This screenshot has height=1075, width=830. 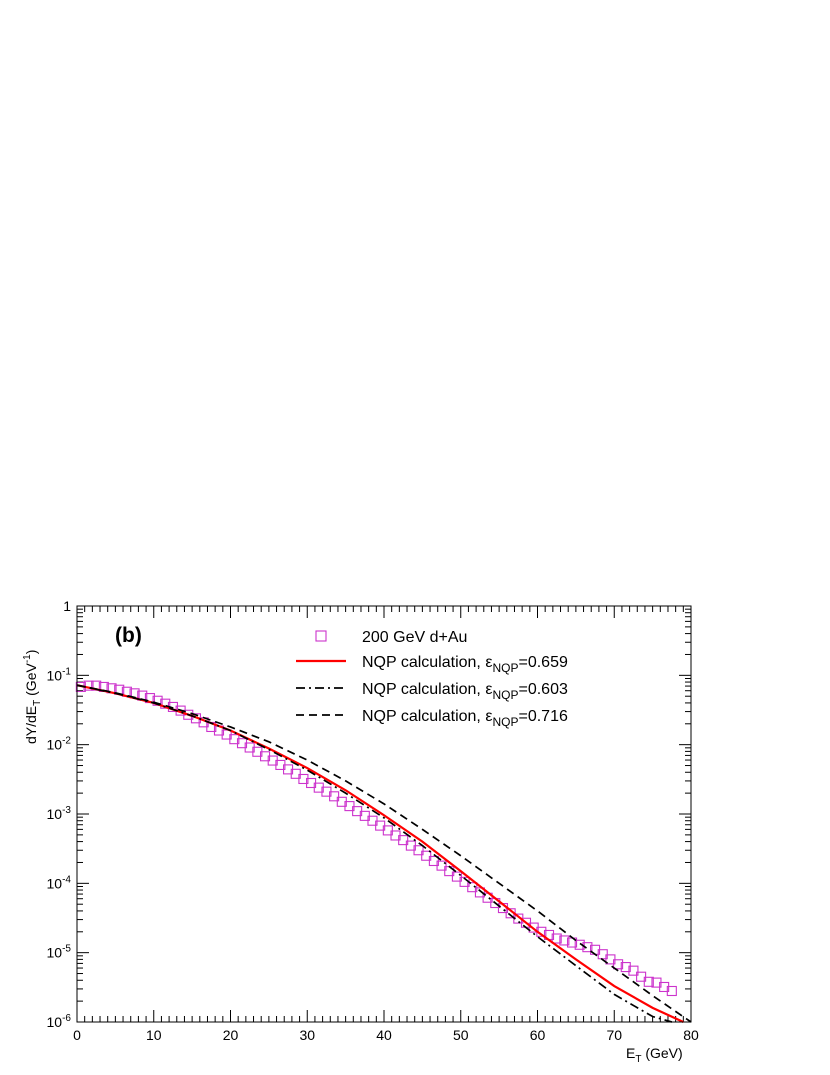 I want to click on y-tick-label: 1, so click(x=67, y=606).